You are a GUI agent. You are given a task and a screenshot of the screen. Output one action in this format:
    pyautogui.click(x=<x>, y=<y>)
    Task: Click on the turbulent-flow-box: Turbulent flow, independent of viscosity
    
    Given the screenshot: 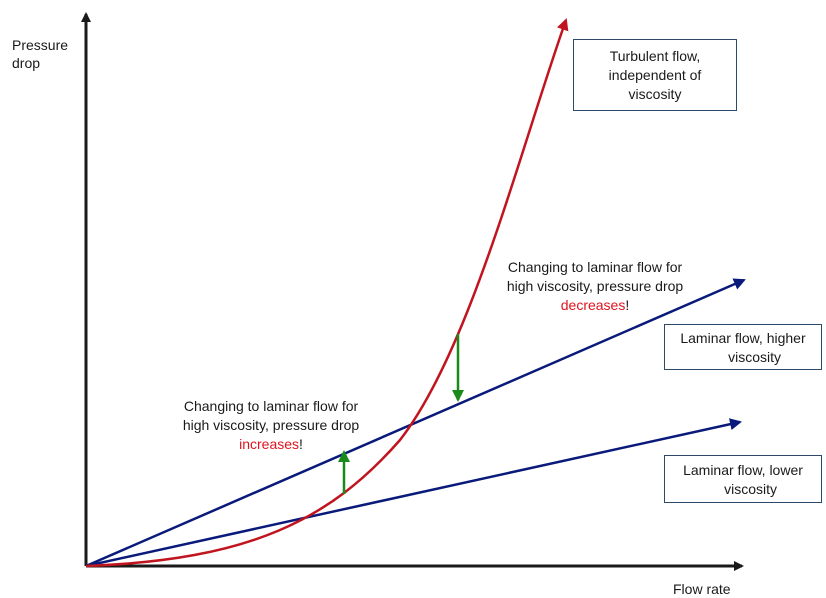 What is the action you would take?
    pyautogui.click(x=655, y=75)
    